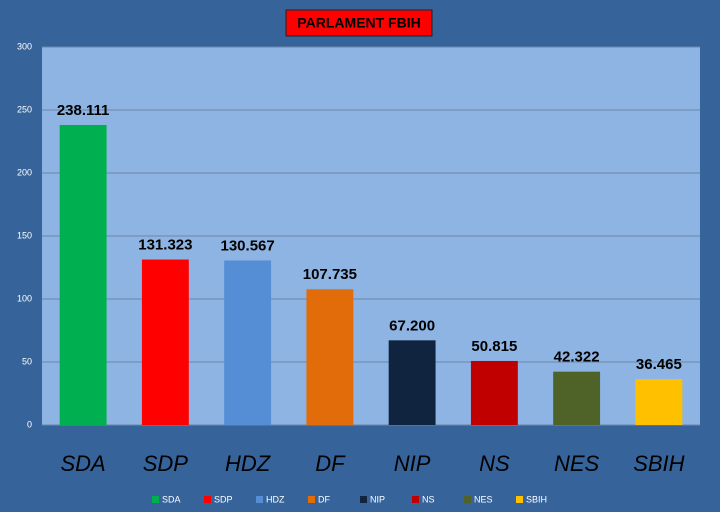 The height and width of the screenshot is (512, 720). What do you see at coordinates (24, 109) in the screenshot?
I see `y-tick-label: 250` at bounding box center [24, 109].